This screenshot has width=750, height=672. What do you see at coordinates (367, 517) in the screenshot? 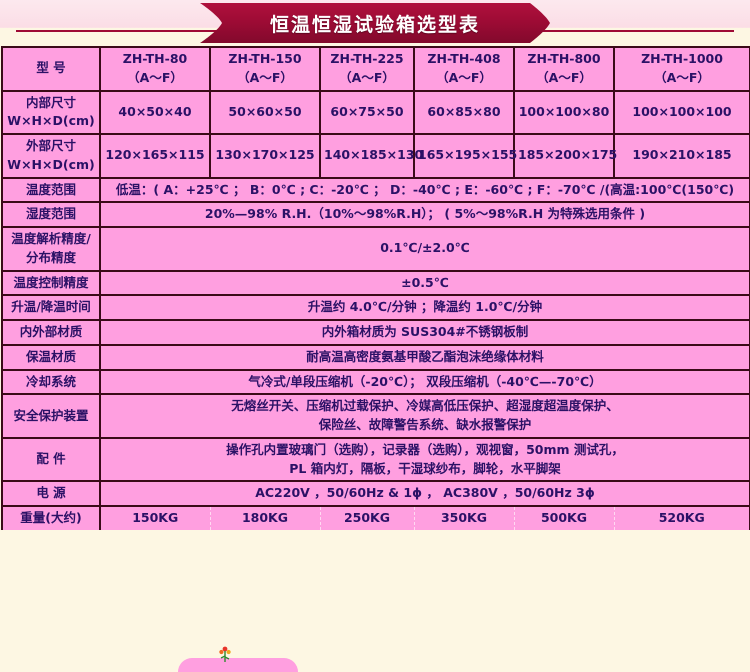
I see `cell-weight-m225: 250KG` at bounding box center [367, 517].